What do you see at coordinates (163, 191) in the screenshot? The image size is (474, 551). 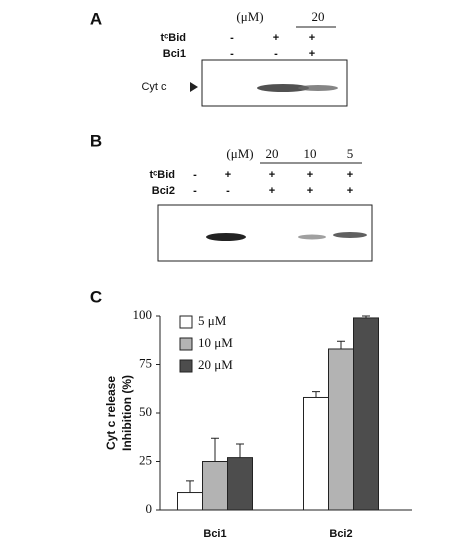 I see `row-label: Bci2` at bounding box center [163, 191].